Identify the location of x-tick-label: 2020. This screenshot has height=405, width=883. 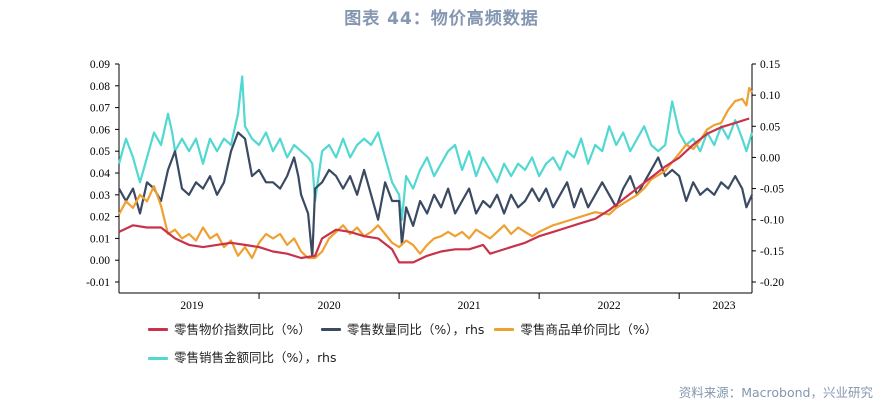
(329, 305).